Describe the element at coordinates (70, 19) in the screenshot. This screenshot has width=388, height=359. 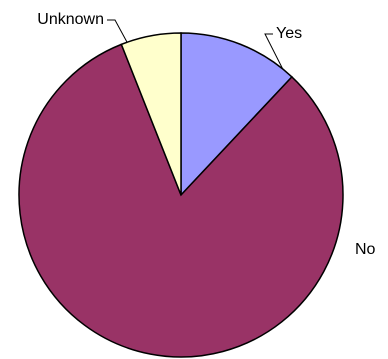
I see `slice-label: Unknown` at that location.